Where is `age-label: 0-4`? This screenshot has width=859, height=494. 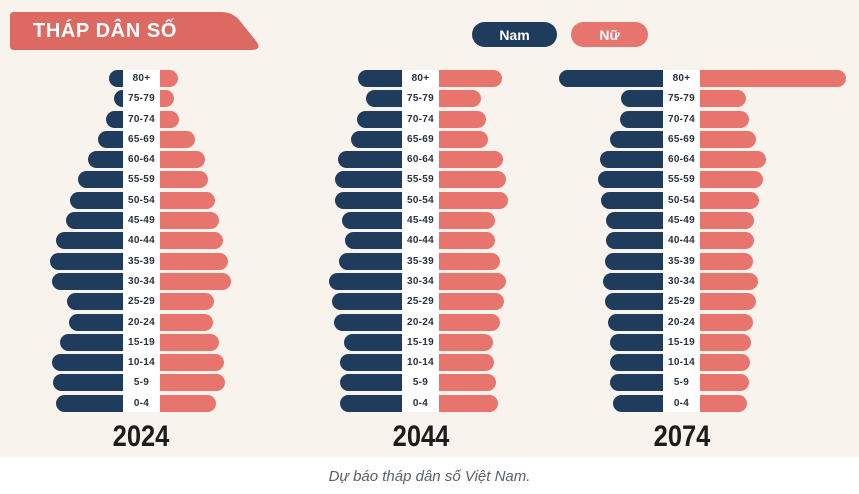
age-label: 0-4 is located at coordinates (681, 403).